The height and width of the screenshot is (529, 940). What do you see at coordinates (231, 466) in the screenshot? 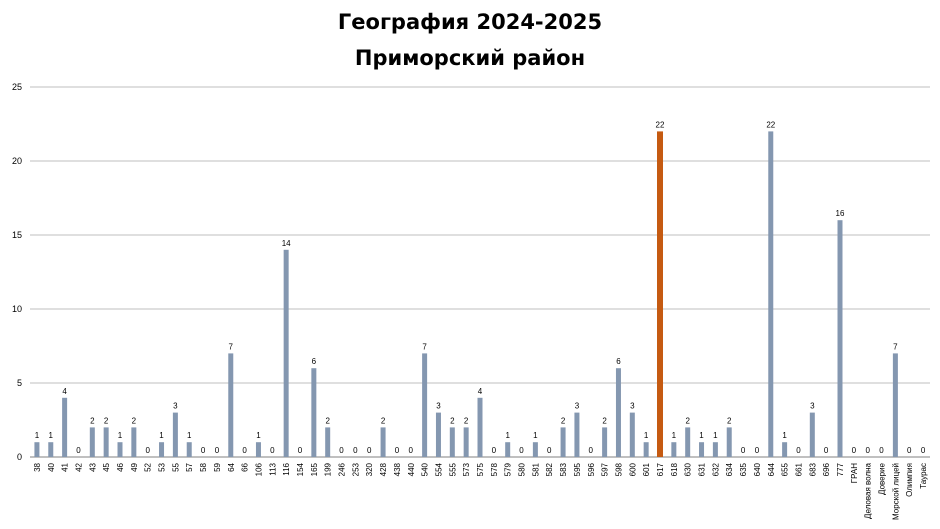
I see `x-tick-label: 64` at bounding box center [231, 466].